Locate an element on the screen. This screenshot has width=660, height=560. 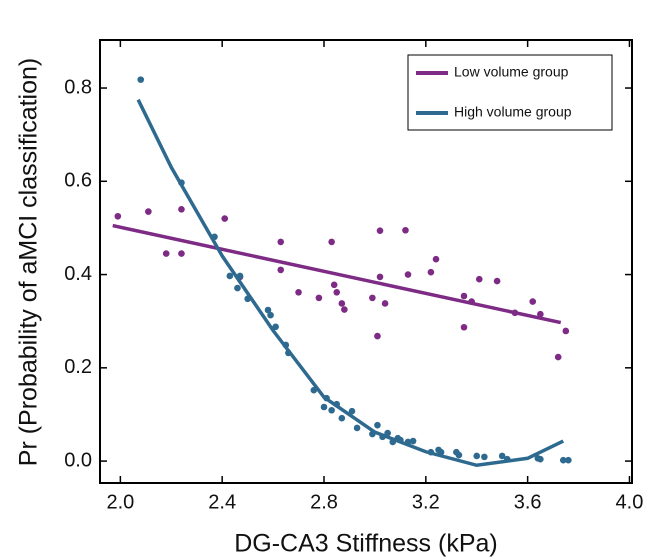
y-tick-label: 0.0 is located at coordinates (78, 460).